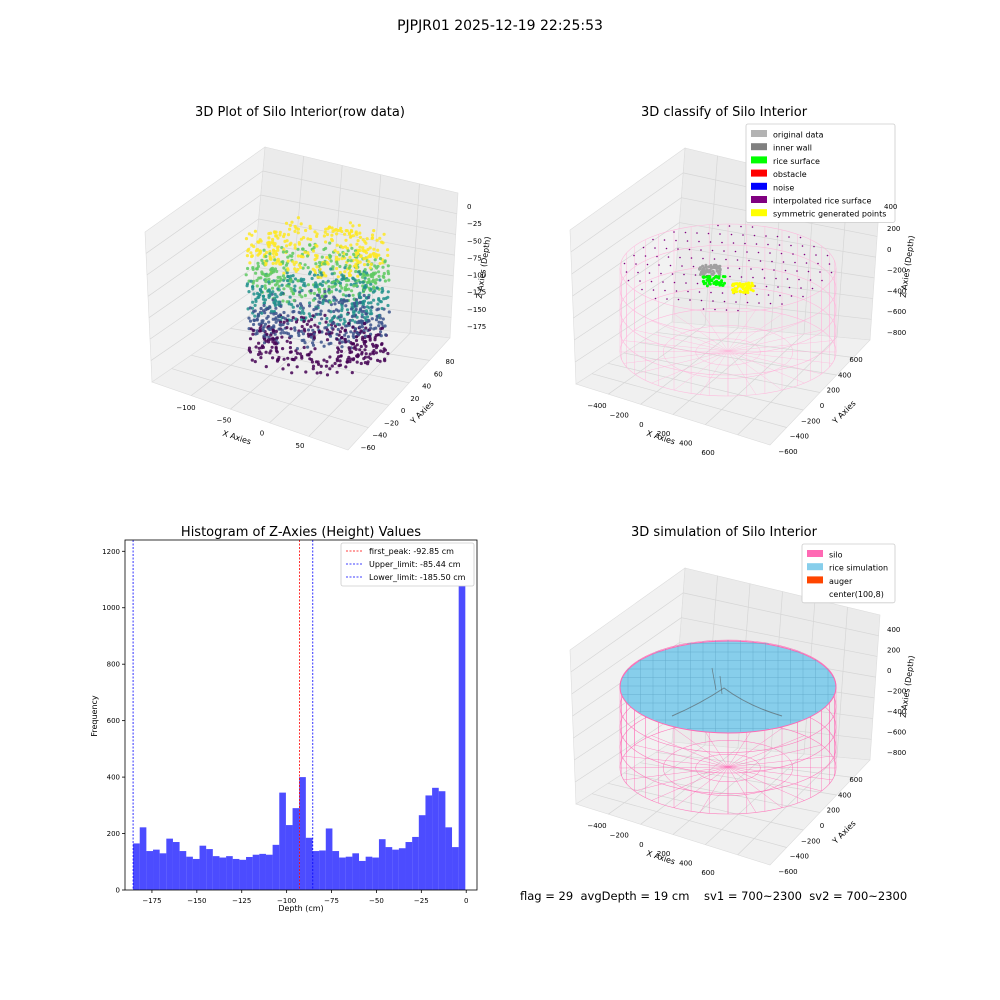 This screenshot has width=1000, height=1000. What do you see at coordinates (707, 453) in the screenshot?
I see `x-tick-label: 600` at bounding box center [707, 453].